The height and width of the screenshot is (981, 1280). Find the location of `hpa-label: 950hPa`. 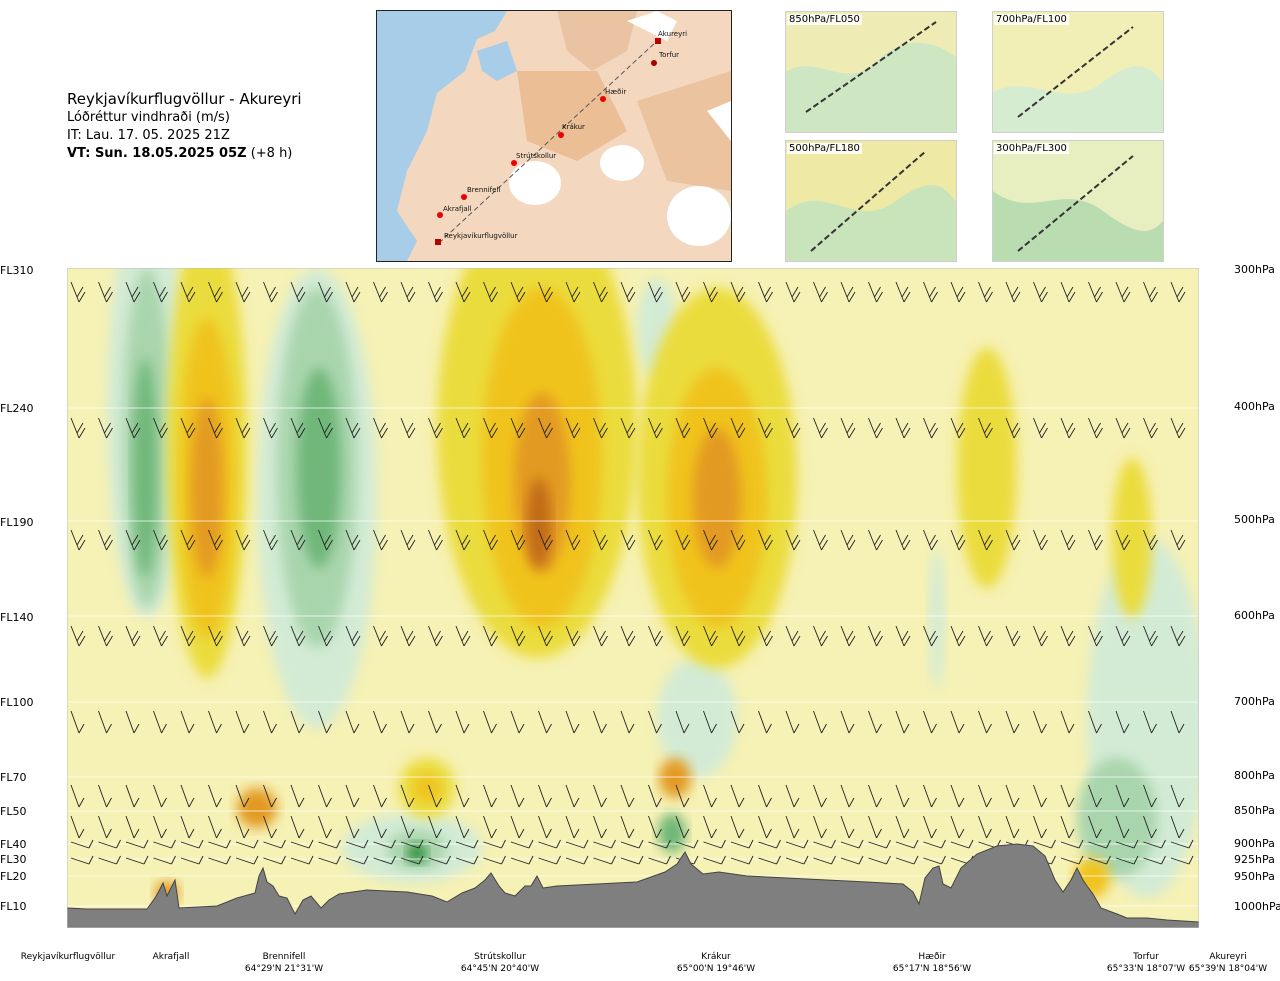

hpa-label: 950hPa is located at coordinates (1254, 876).